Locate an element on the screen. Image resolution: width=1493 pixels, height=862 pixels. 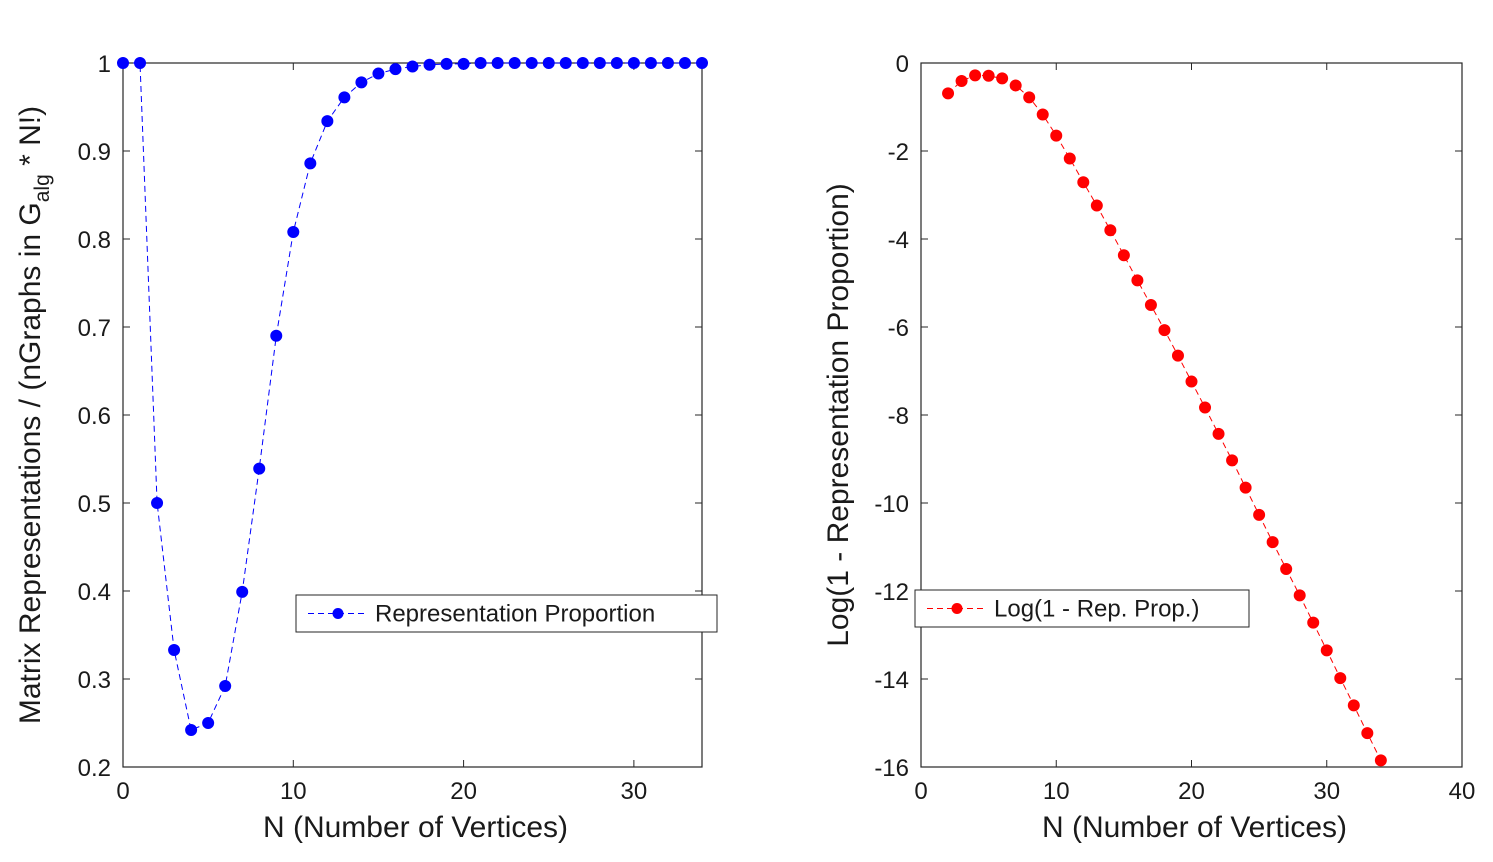
y-axis-label-subscript: alg is located at coordinates (42, 188).